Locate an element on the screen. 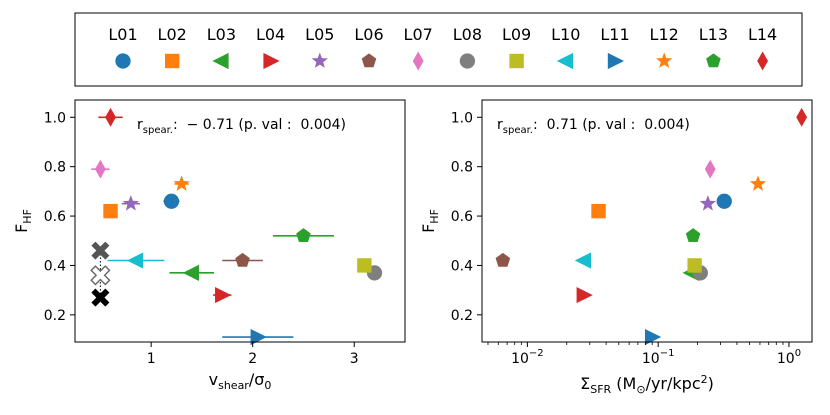  left-point-l10 is located at coordinates (135, 260).